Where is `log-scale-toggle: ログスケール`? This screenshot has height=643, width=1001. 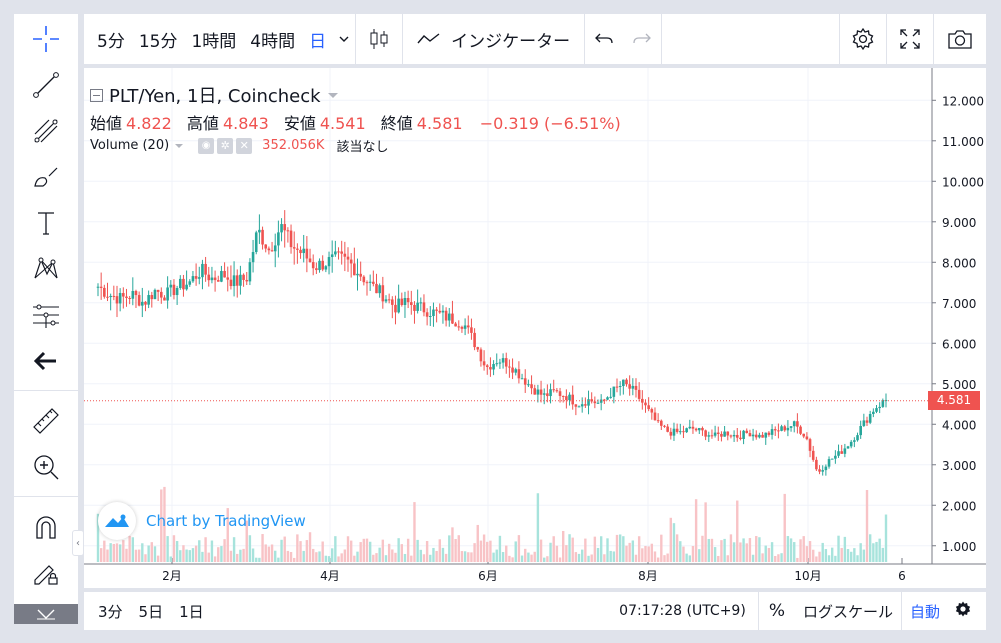 log-scale-toggle: ログスケール is located at coordinates (847, 611).